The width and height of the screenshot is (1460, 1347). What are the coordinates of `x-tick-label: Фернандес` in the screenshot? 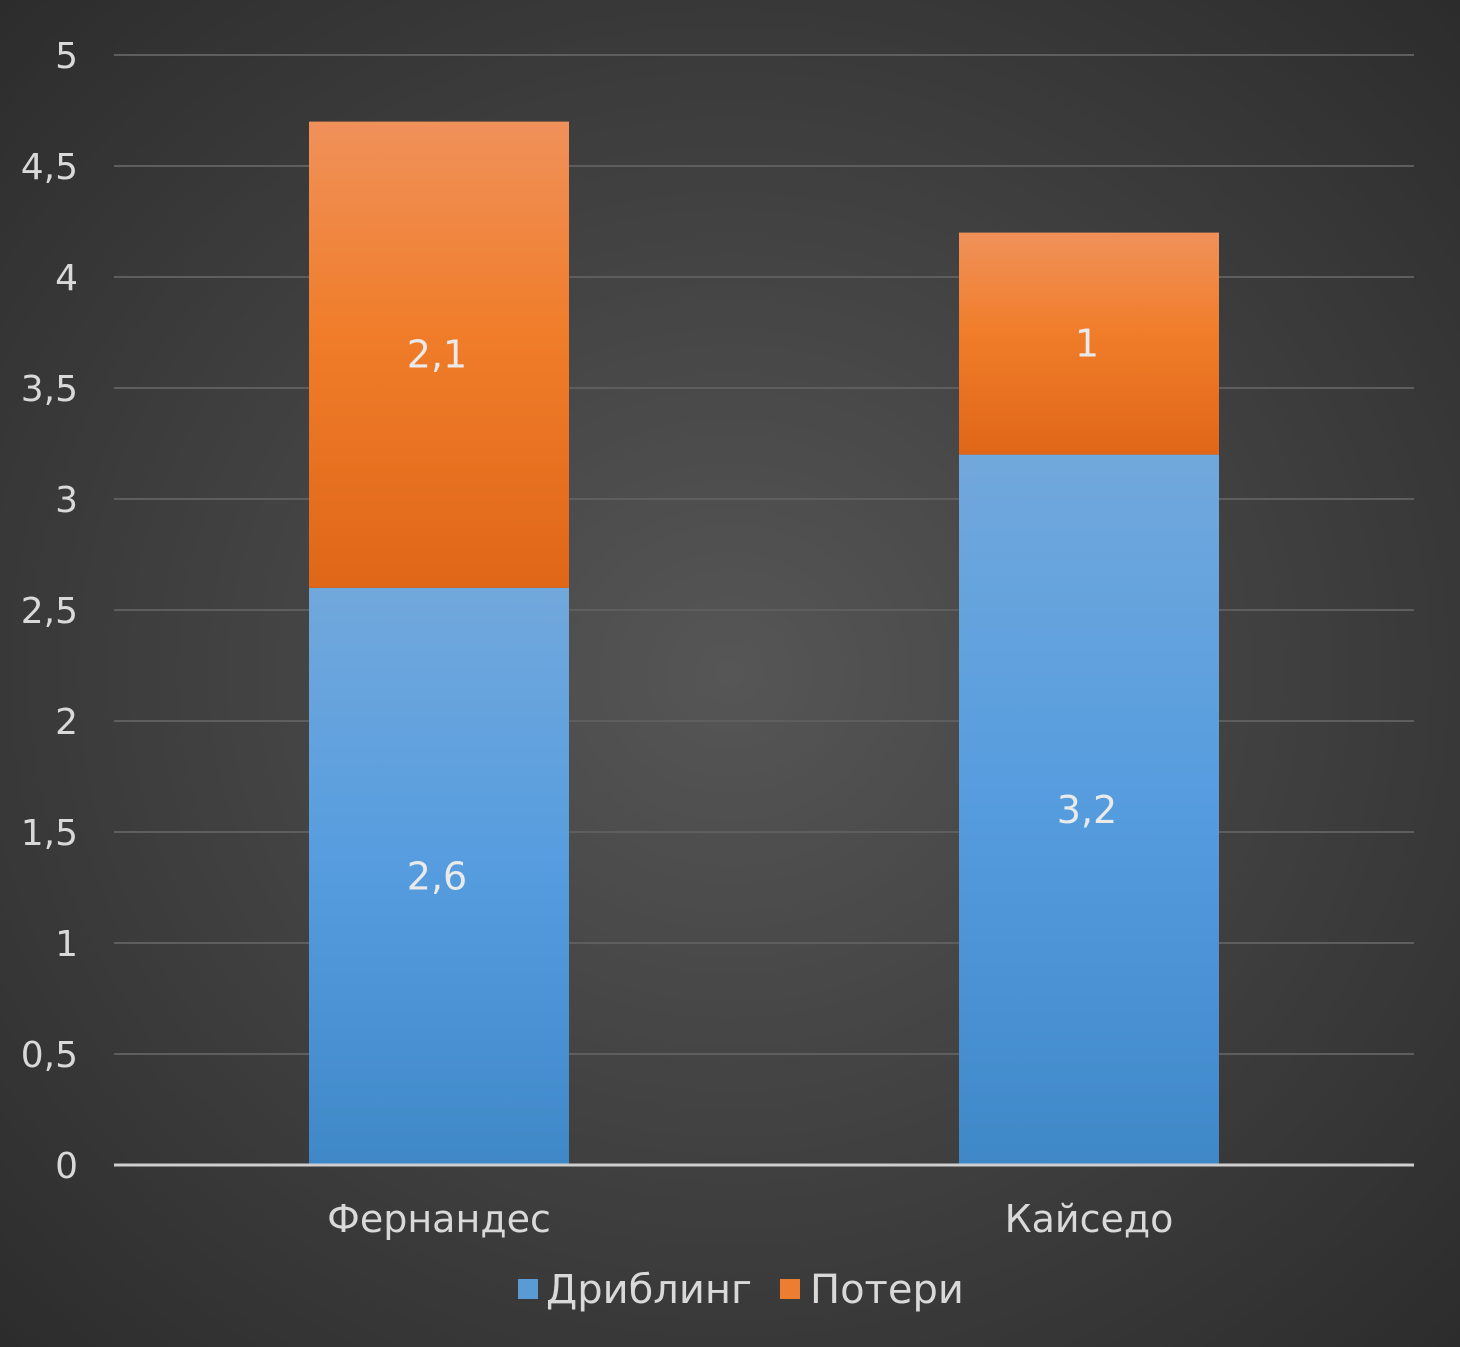 It's located at (439, 1219).